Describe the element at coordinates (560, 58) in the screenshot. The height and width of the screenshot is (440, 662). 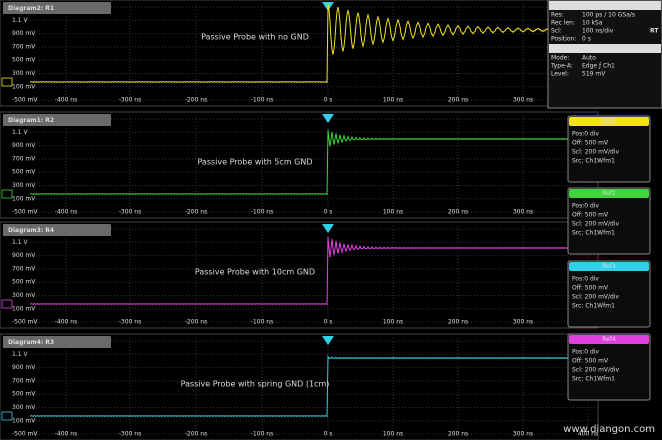
I see `setting-name: Mode:` at that location.